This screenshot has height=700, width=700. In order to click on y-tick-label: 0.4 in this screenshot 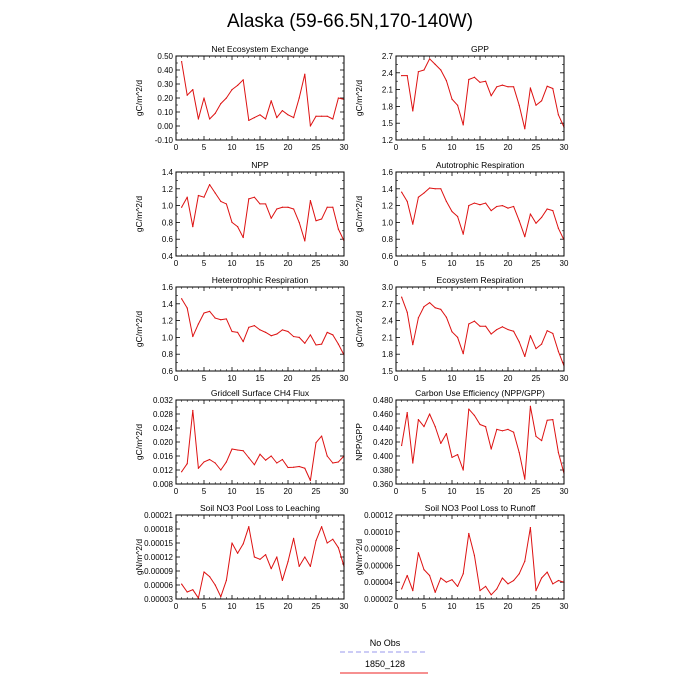, I will do `click(168, 256)`.